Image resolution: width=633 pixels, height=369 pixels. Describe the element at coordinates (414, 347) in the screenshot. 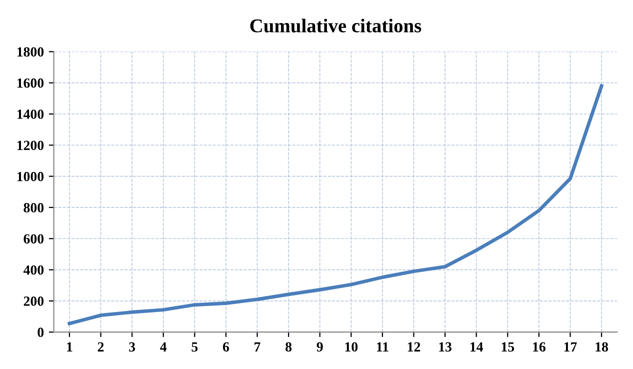

I see `x-tick-label: 12` at that location.